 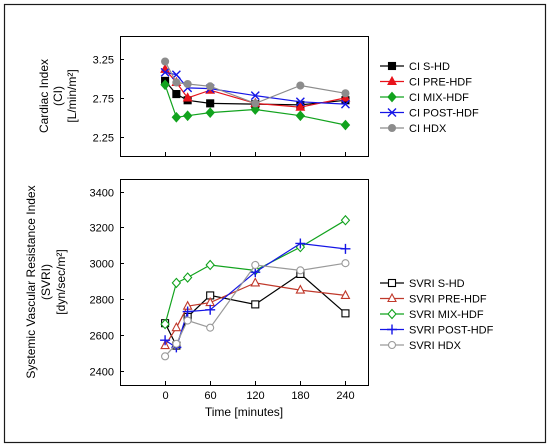 I want to click on legend-label: CI S-HD, so click(x=429, y=67).